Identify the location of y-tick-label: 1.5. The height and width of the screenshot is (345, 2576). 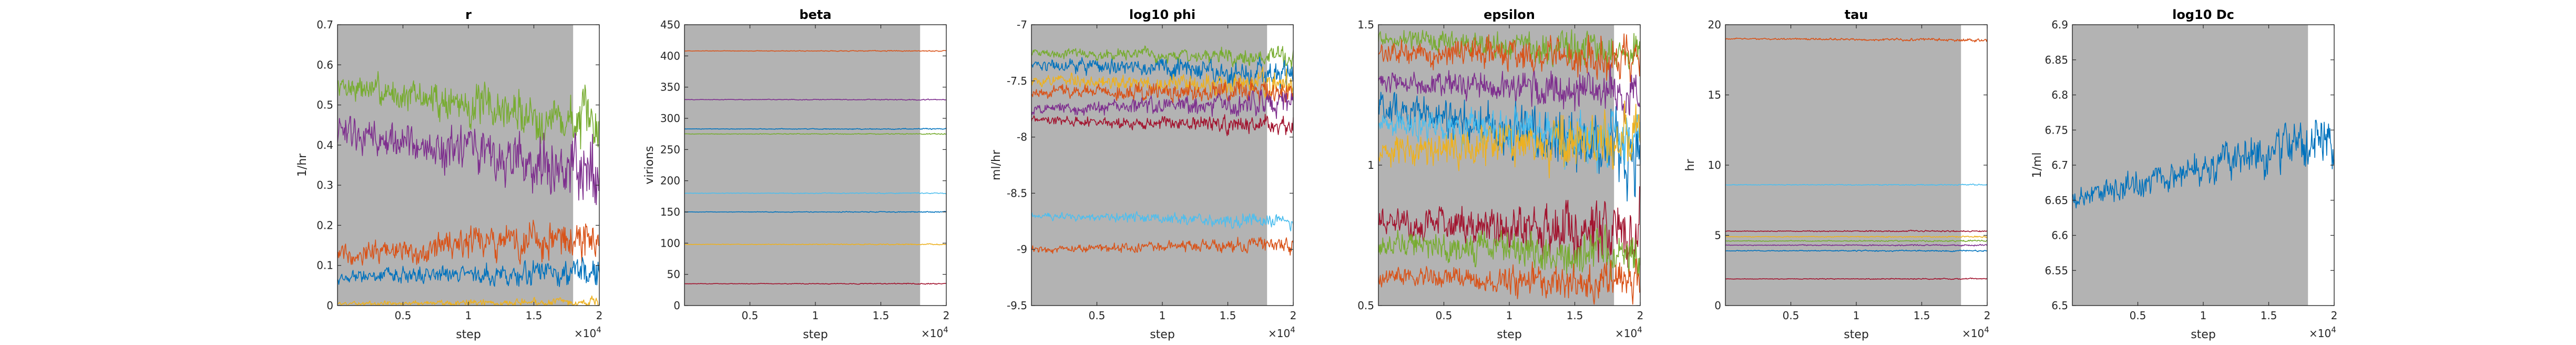
(1365, 24).